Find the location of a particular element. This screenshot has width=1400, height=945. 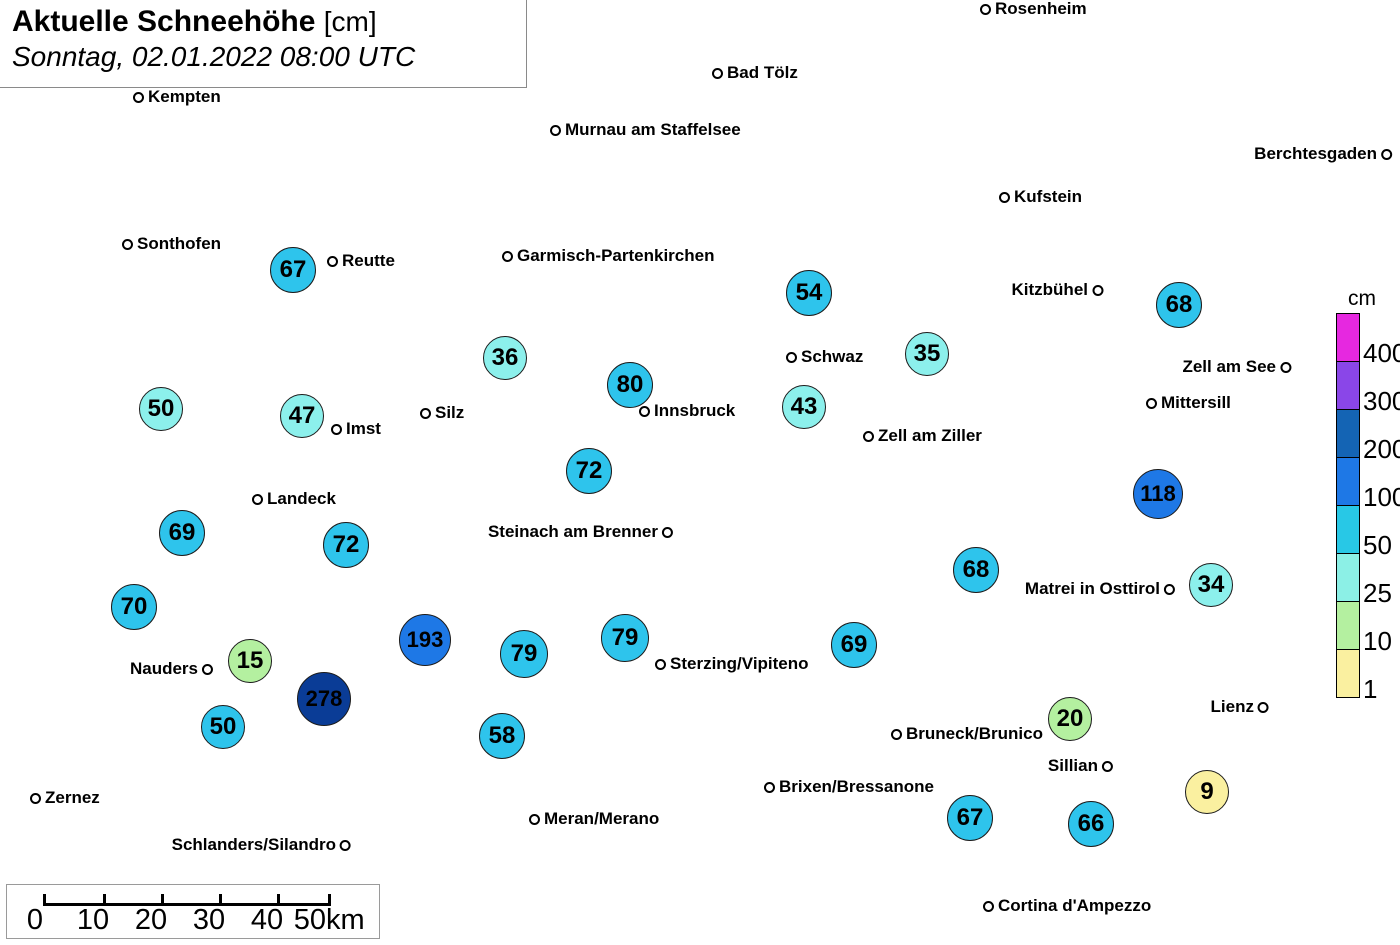

city-marker-mittersill: Mittersill is located at coordinates (1188, 403).